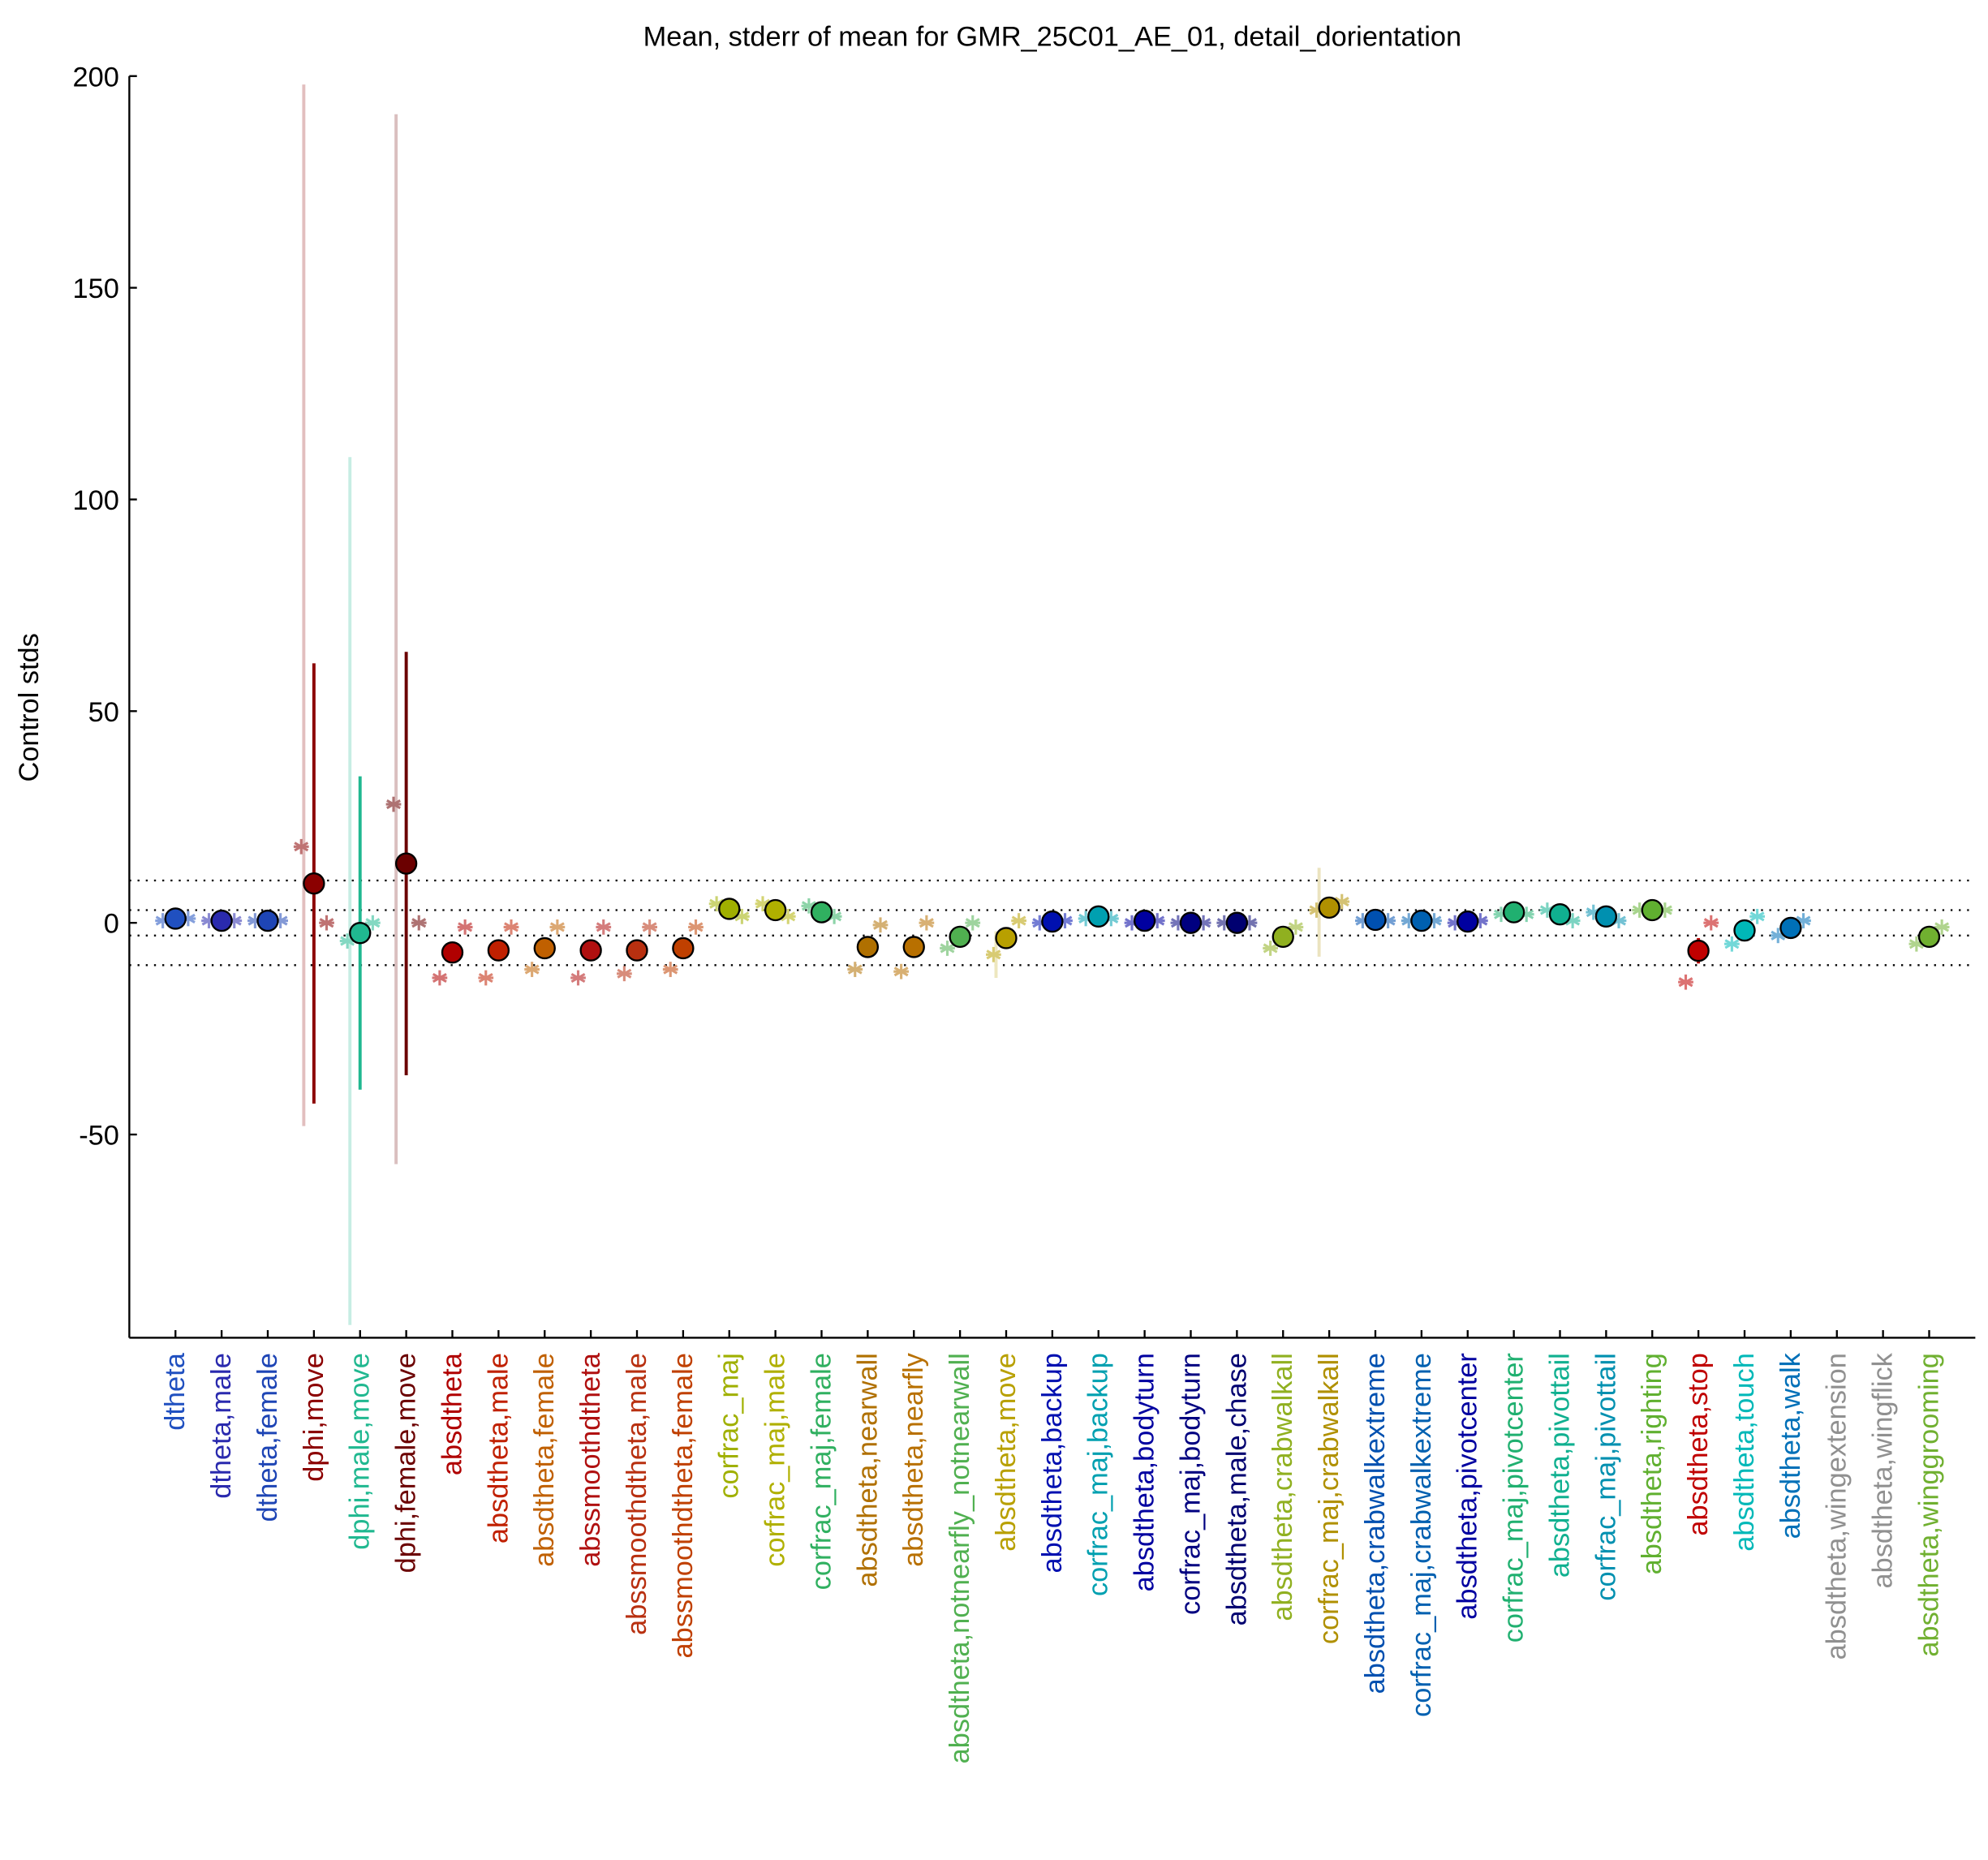 Image resolution: width=1988 pixels, height=1860 pixels. I want to click on x-tick-label: absdtheta,stop, so click(1698, 1444).